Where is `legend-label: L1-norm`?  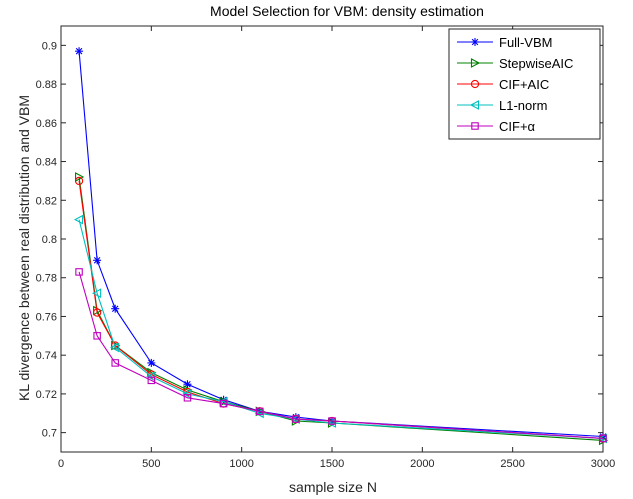 legend-label: L1-norm is located at coordinates (523, 105).